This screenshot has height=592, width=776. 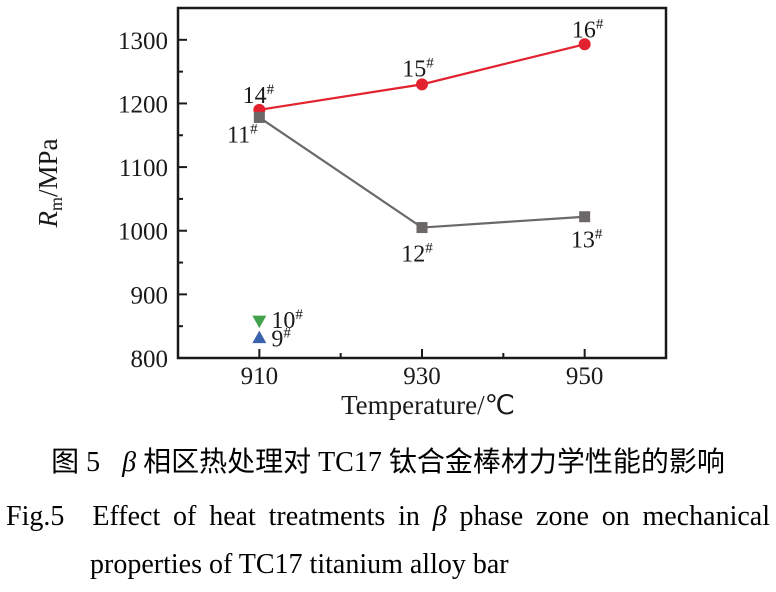 I want to click on y-tick-label: 1100, so click(x=143, y=168).